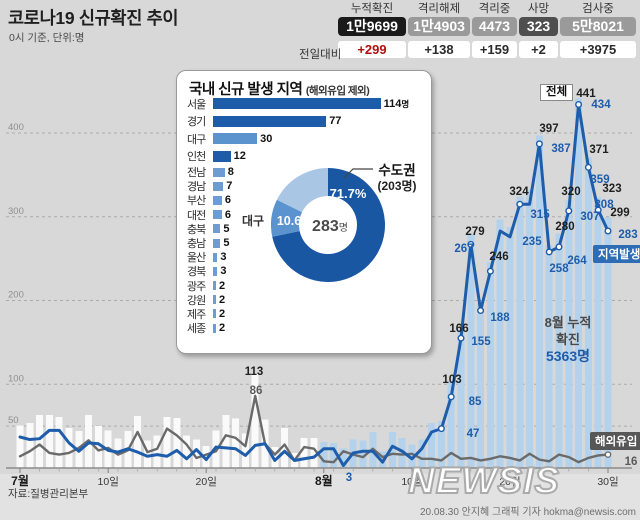  I want to click on region-name: 제주, so click(196, 314).